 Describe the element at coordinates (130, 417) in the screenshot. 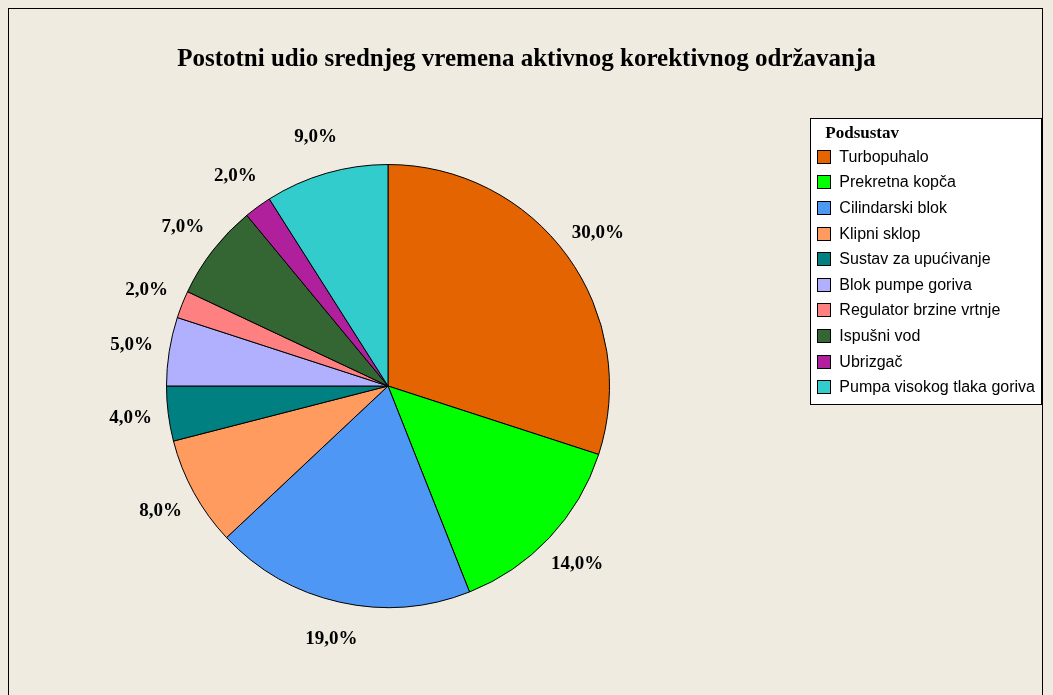

I see `data-label: 4,0%` at that location.